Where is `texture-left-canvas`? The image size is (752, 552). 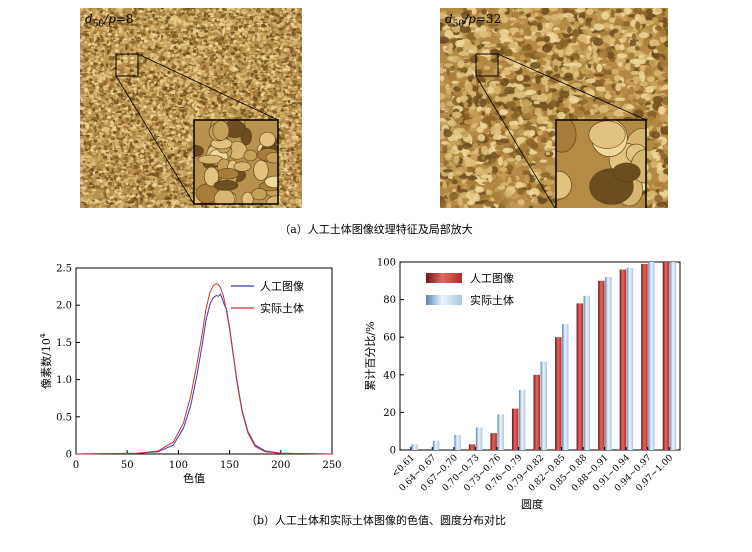
texture-left-canvas is located at coordinates (191, 108).